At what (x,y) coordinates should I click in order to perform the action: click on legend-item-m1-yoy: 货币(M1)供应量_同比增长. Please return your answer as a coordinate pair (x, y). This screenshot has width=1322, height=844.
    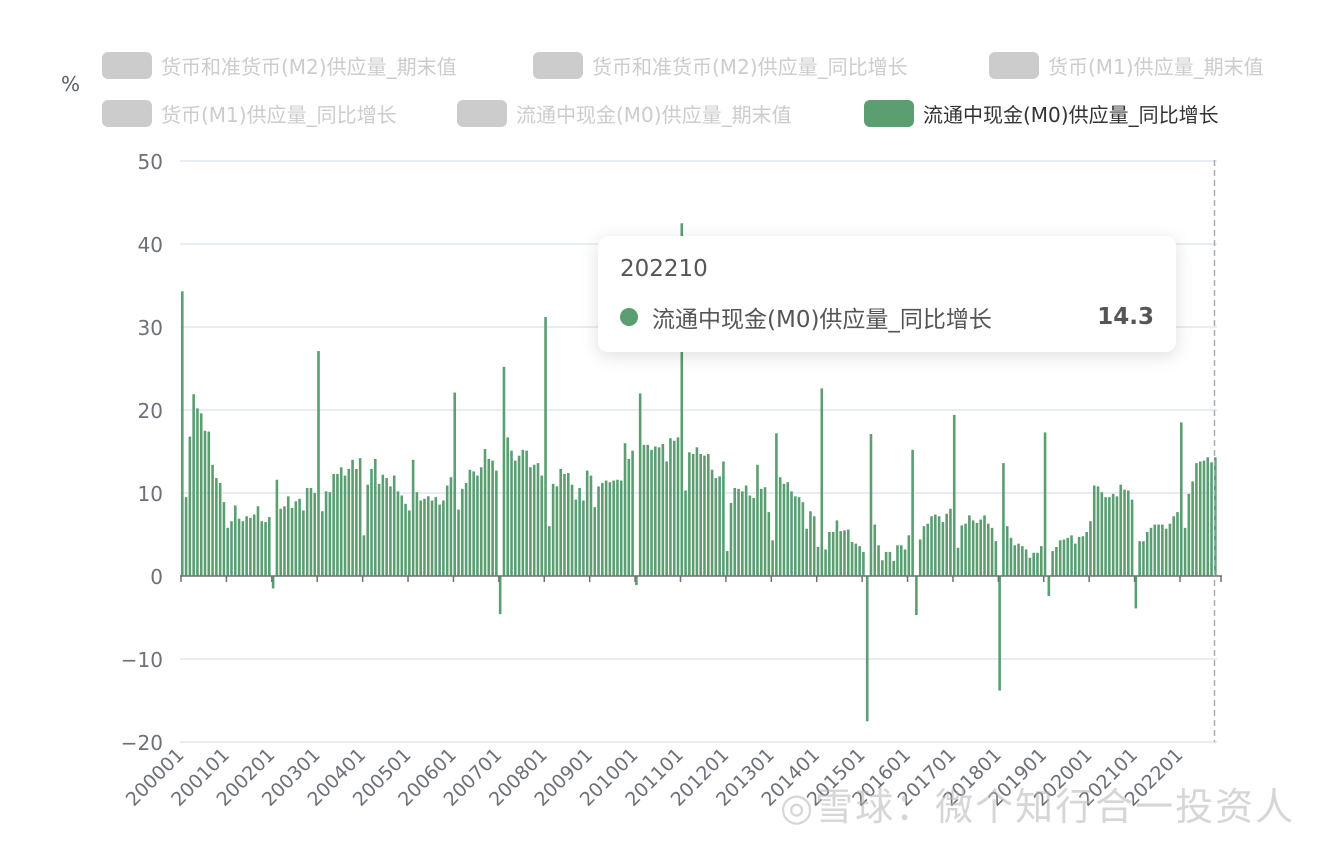
    Looking at the image, I should click on (249, 113).